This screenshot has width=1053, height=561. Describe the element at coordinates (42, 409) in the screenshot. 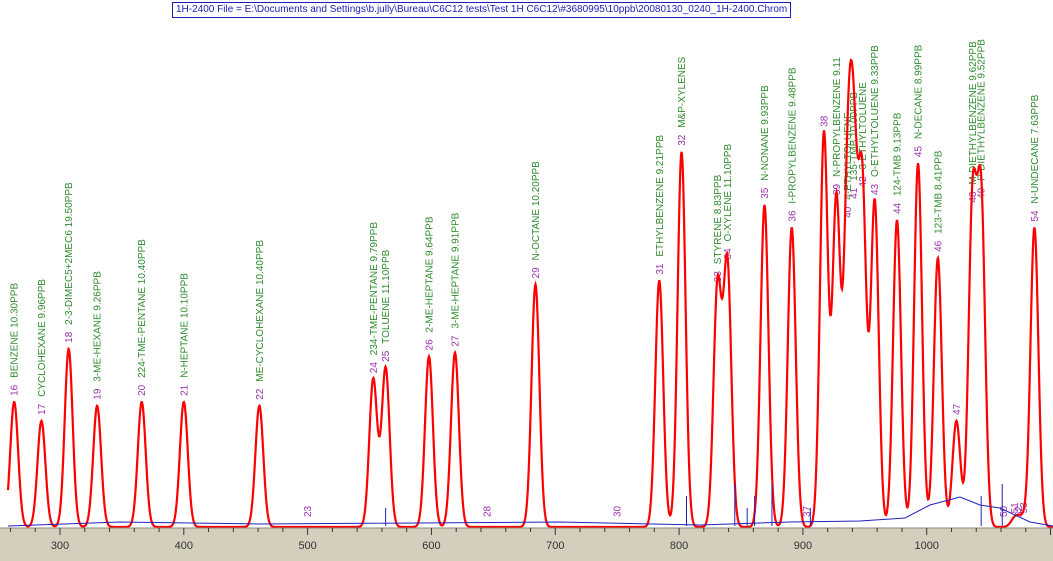

I see `peak-number: 17` at that location.